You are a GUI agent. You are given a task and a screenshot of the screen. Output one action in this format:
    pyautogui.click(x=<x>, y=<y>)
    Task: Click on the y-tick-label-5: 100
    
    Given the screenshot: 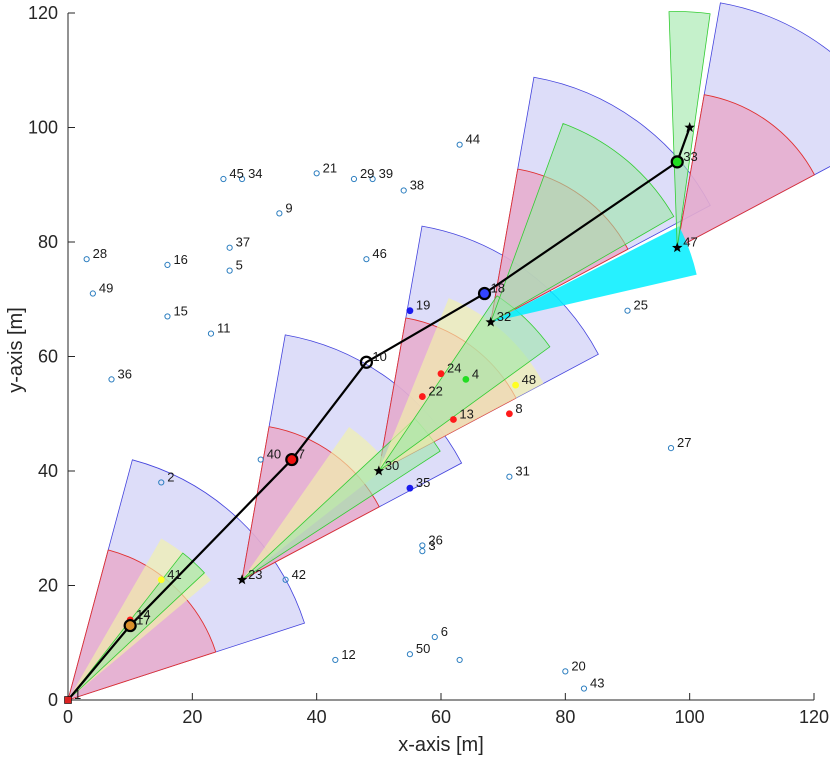 What is the action you would take?
    pyautogui.click(x=43, y=128)
    